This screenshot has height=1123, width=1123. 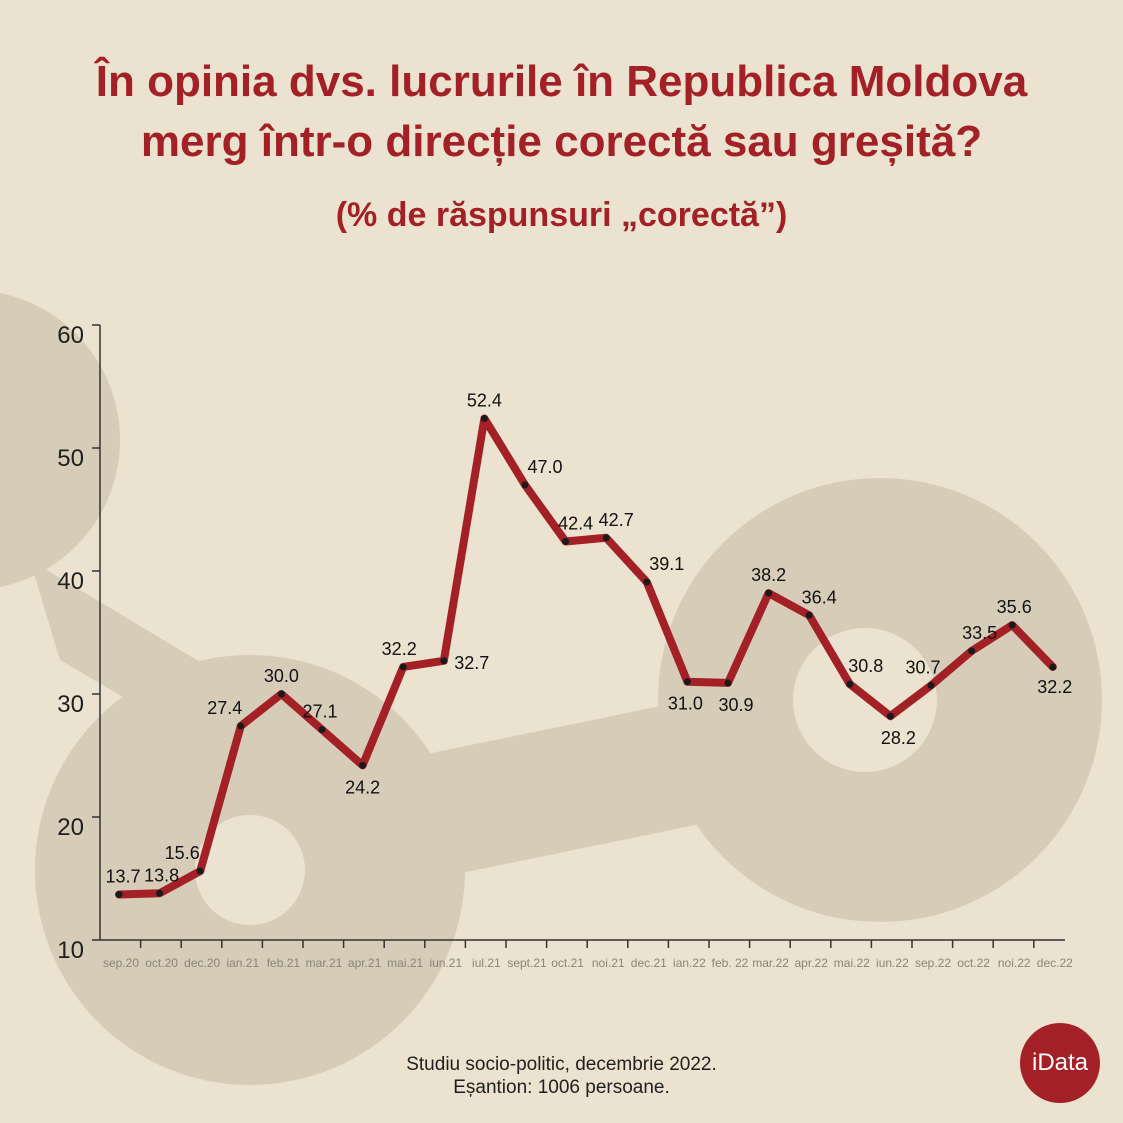 I want to click on x-tick-label: feb. 22, so click(x=730, y=963).